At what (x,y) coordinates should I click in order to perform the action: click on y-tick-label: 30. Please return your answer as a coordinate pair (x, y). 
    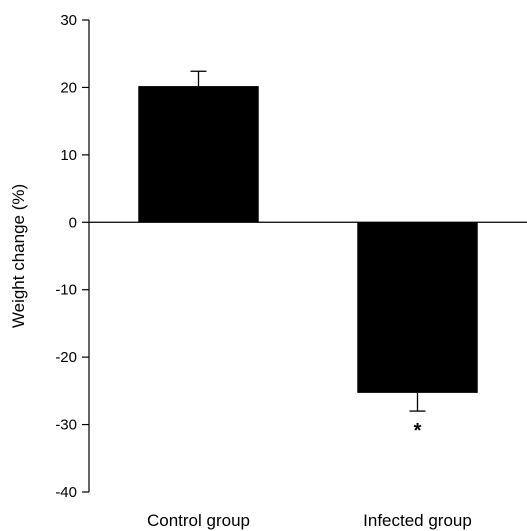
    Looking at the image, I should click on (68, 20).